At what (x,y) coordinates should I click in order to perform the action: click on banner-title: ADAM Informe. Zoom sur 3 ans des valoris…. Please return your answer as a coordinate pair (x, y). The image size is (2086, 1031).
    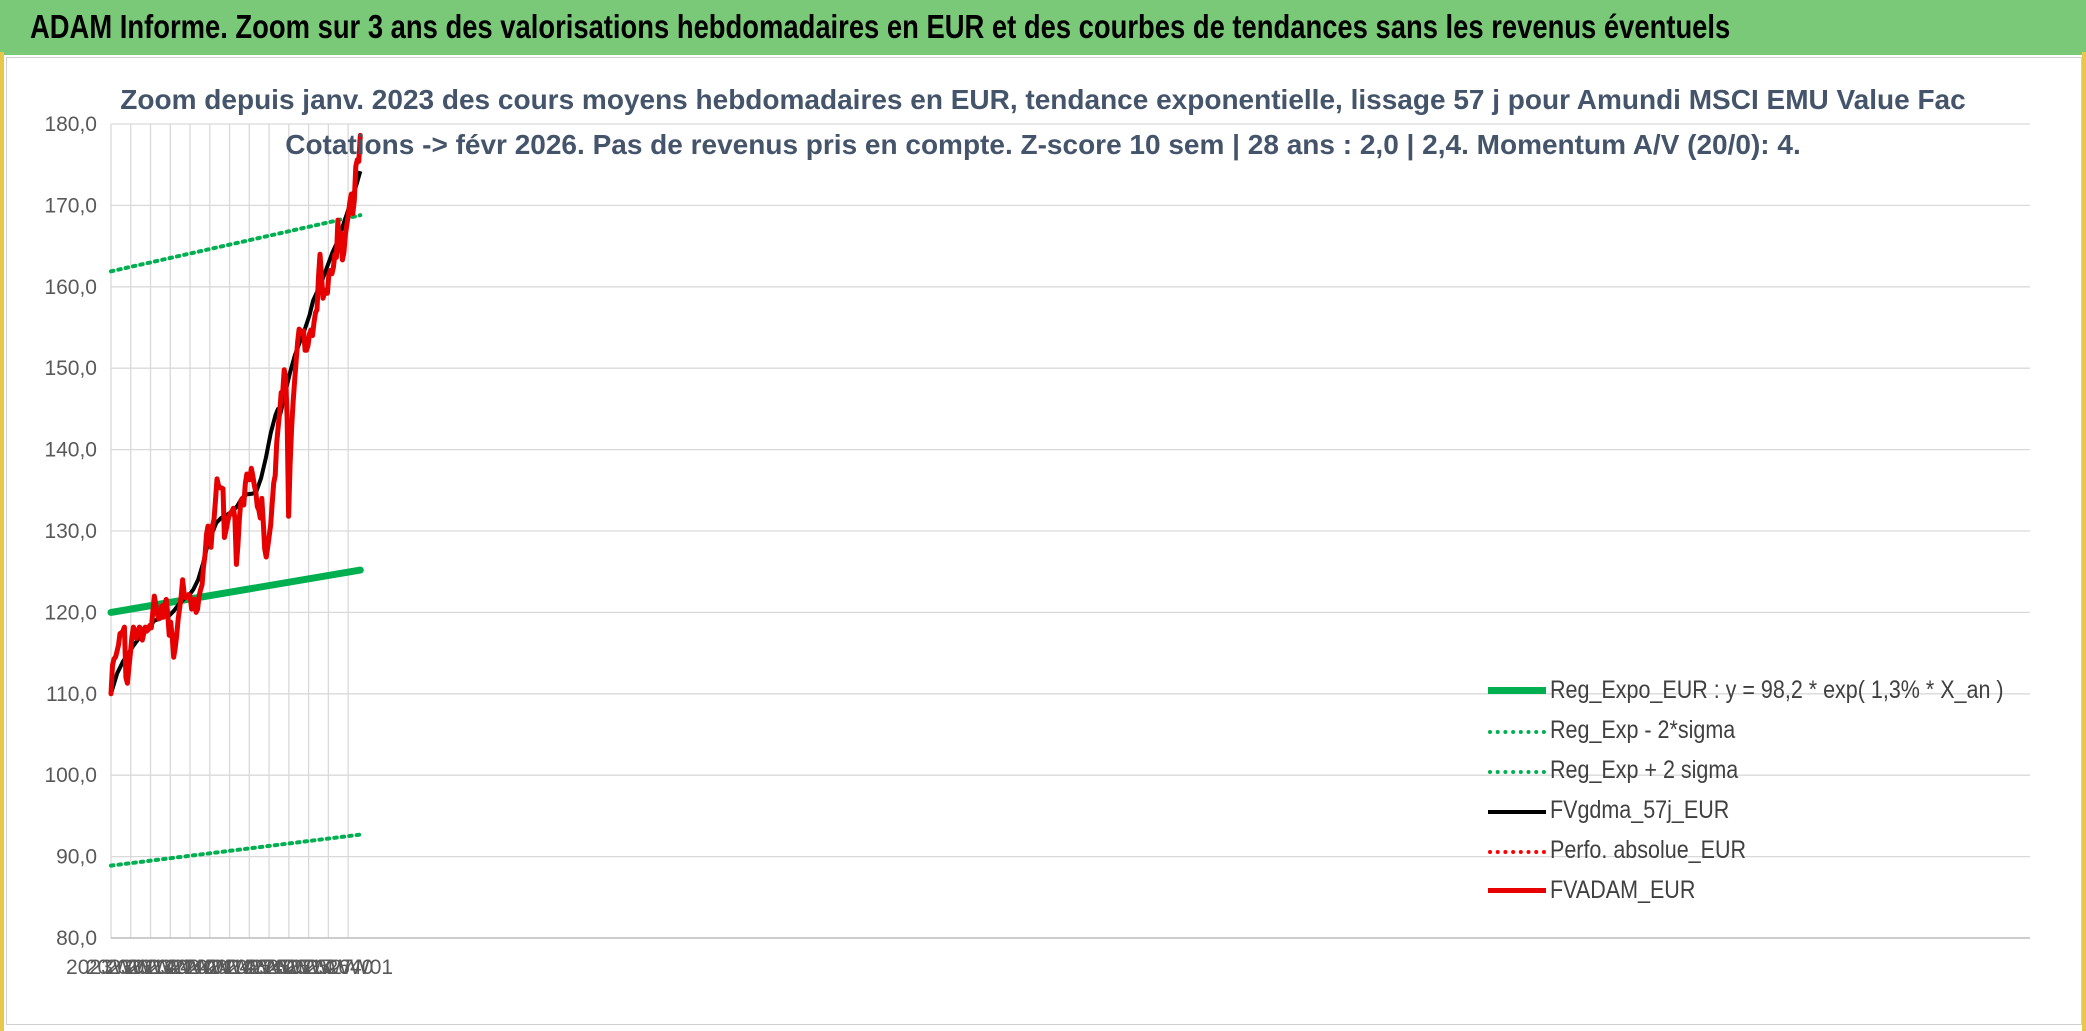
    Looking at the image, I should click on (880, 26).